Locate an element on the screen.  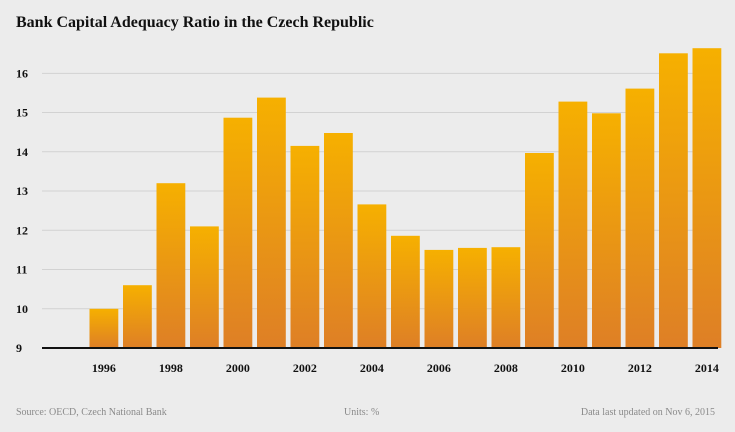
bar-2003 is located at coordinates (338, 240).